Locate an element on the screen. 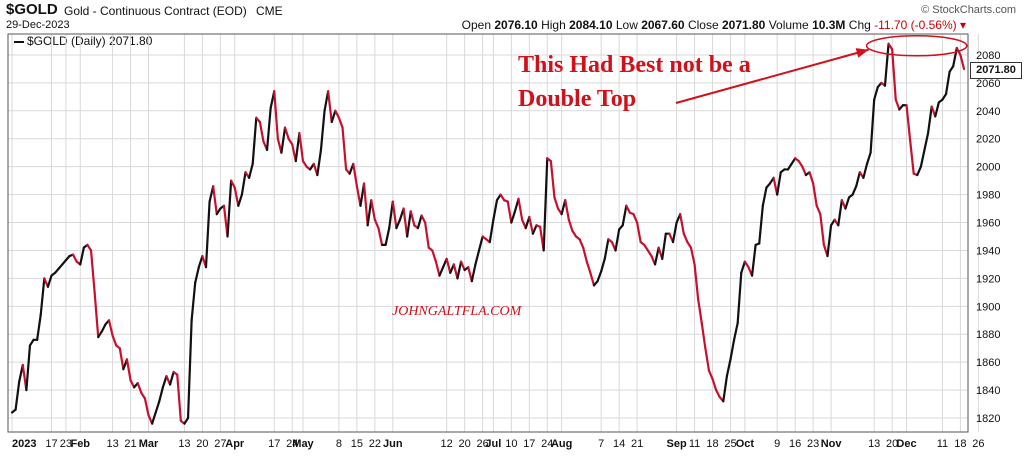 The width and height of the screenshot is (1024, 458). x-tick-label: Feb is located at coordinates (80, 444).